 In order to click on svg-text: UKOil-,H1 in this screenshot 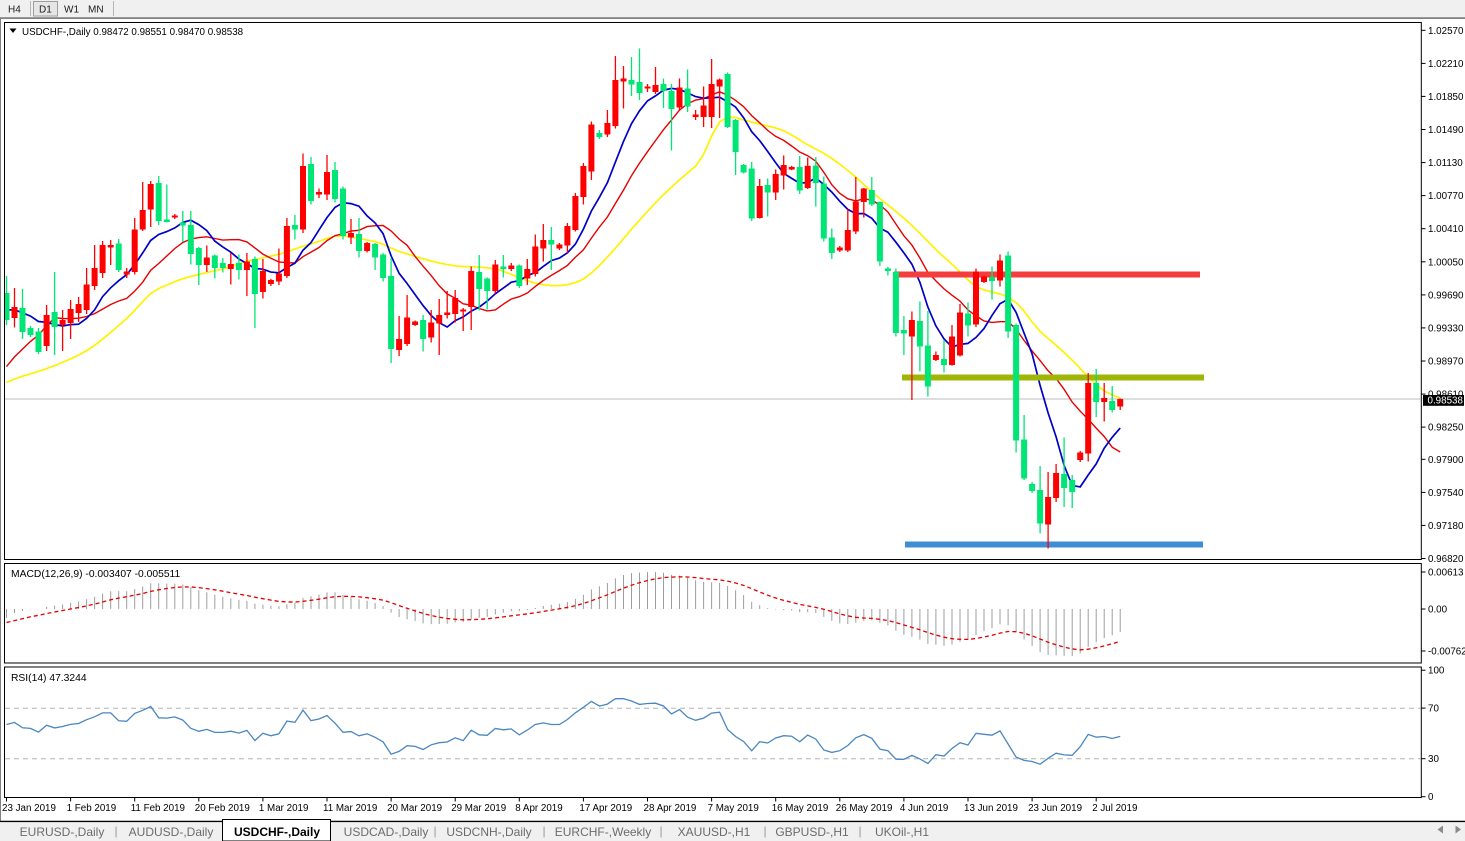, I will do `click(902, 832)`.